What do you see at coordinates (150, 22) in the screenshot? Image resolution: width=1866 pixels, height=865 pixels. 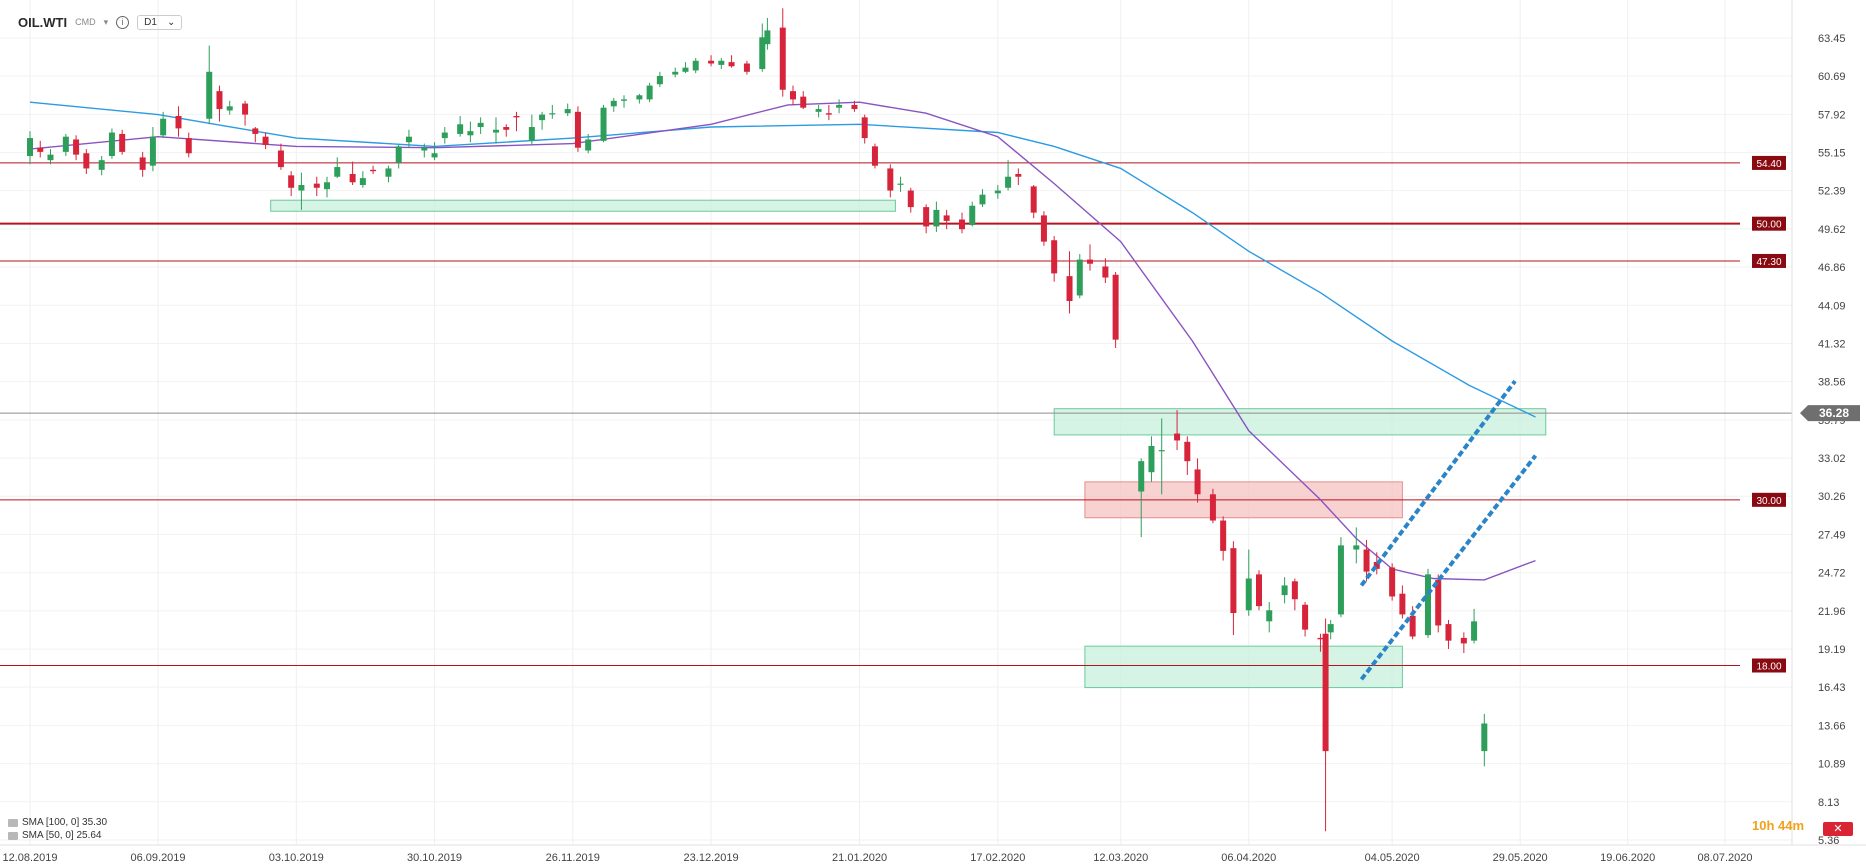 I see `timeframe-value: D1` at bounding box center [150, 22].